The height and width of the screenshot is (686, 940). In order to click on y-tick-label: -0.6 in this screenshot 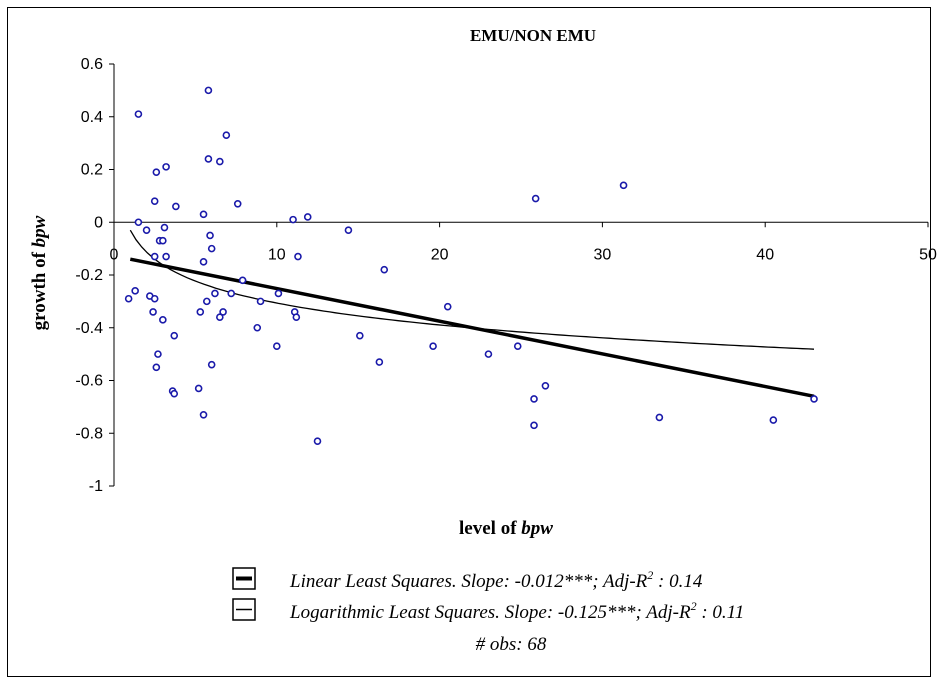, I will do `click(89, 381)`.